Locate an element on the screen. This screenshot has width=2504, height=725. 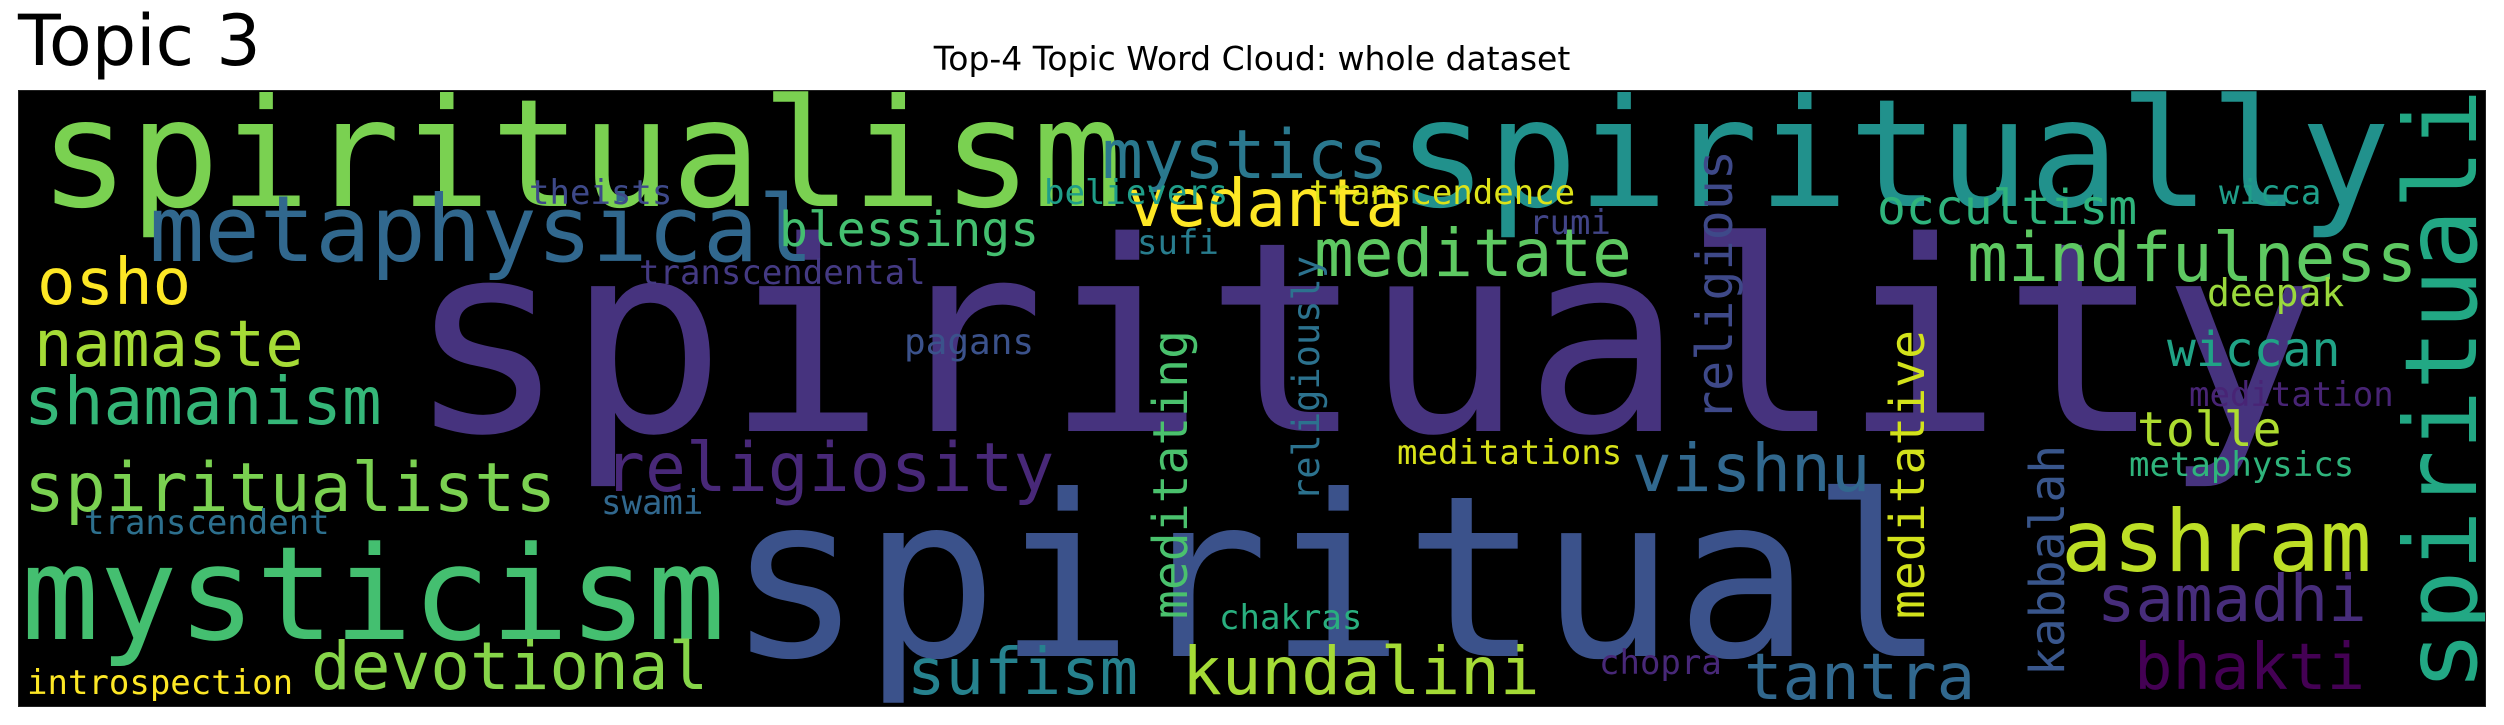
cloud-word-wiccan: wiccan is located at coordinates (2253, 350).